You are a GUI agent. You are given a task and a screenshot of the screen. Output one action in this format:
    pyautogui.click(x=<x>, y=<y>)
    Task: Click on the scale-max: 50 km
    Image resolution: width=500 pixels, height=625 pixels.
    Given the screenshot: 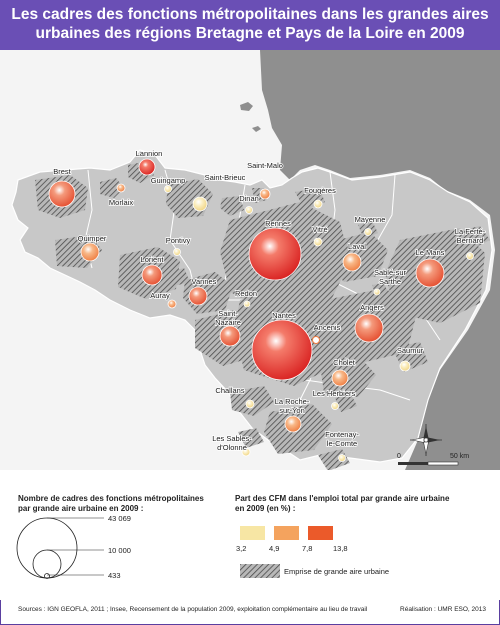 What is the action you would take?
    pyautogui.click(x=459, y=456)
    